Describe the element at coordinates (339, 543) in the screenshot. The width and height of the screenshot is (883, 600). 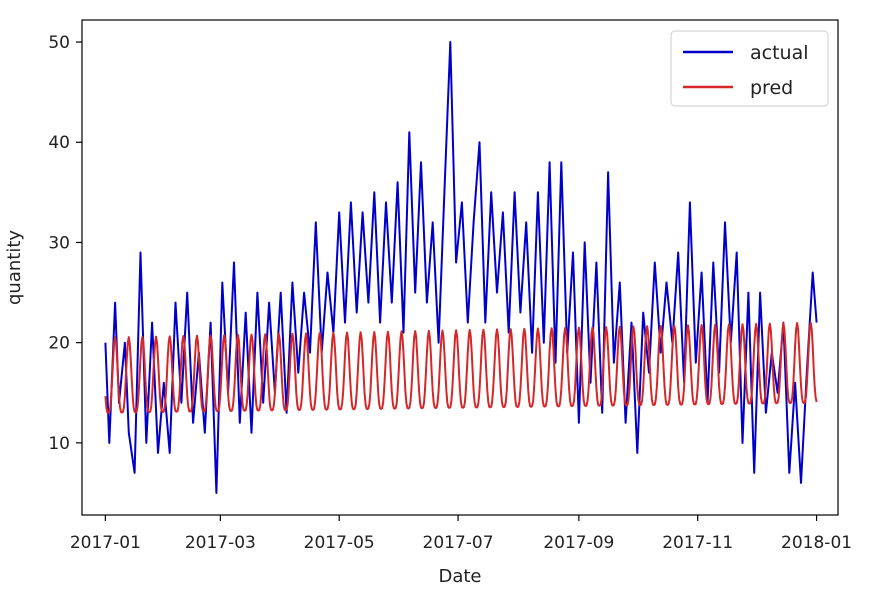
I see `x-tick-label: 2017-05` at that location.